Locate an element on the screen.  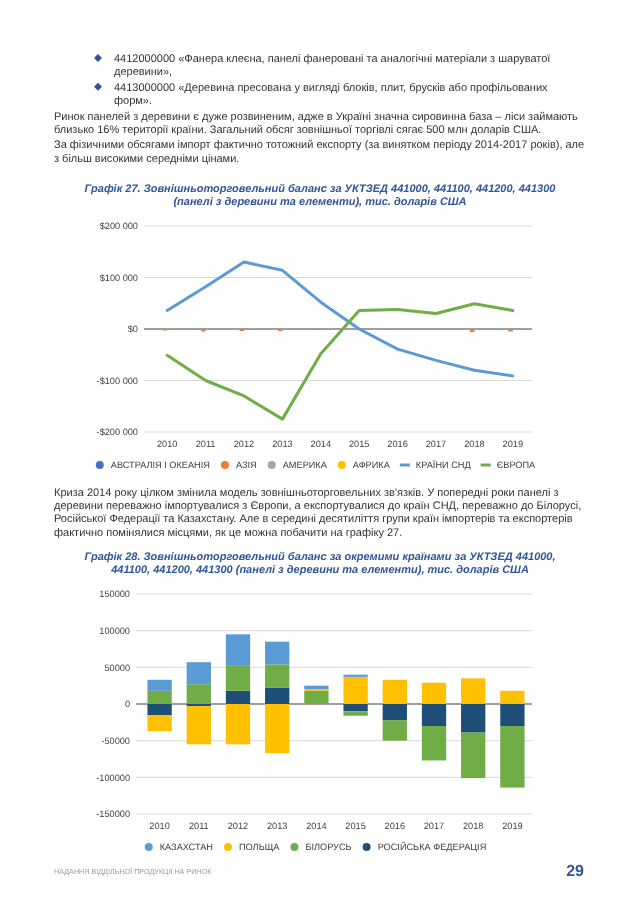
text: 29 is located at coordinates (576, 871).